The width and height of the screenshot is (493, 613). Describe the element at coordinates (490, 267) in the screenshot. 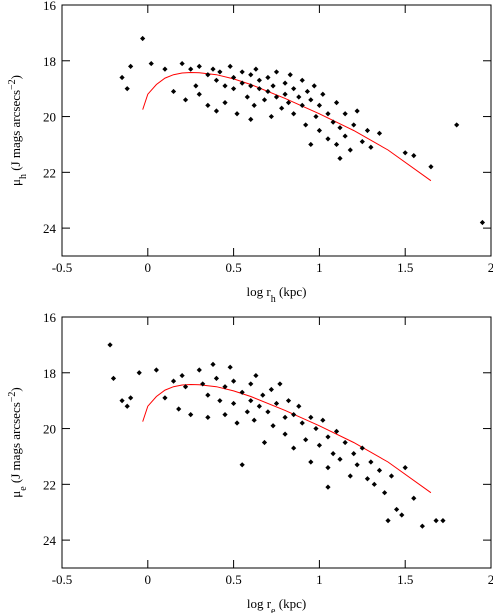

I see `x-tick-label: 2` at that location.